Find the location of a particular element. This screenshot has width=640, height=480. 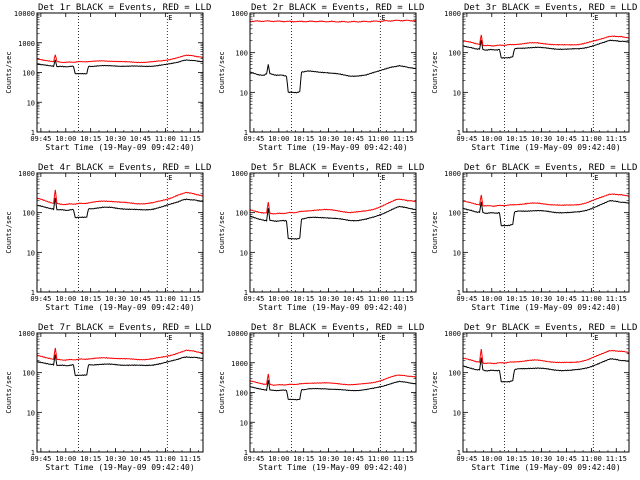

y-tick-label: 10000 is located at coordinates (237, 334).